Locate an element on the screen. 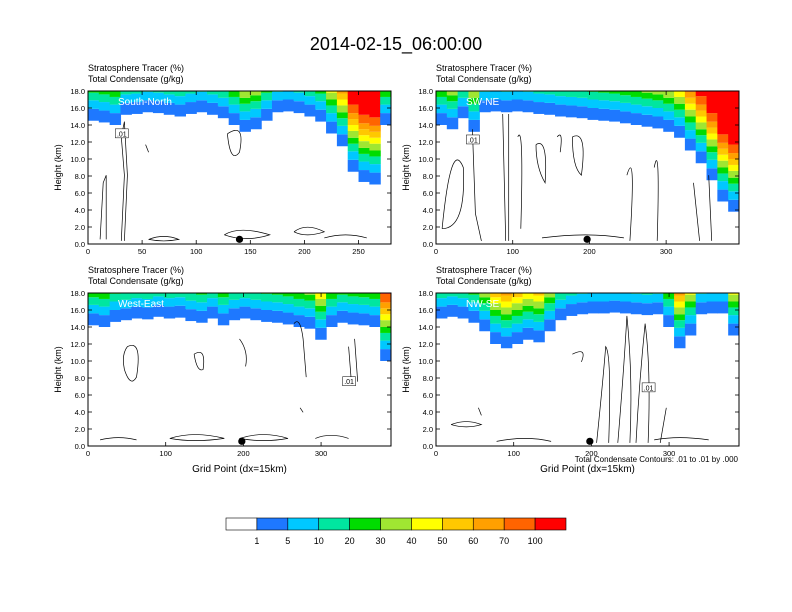  colorbar-swatch is located at coordinates (272, 524).